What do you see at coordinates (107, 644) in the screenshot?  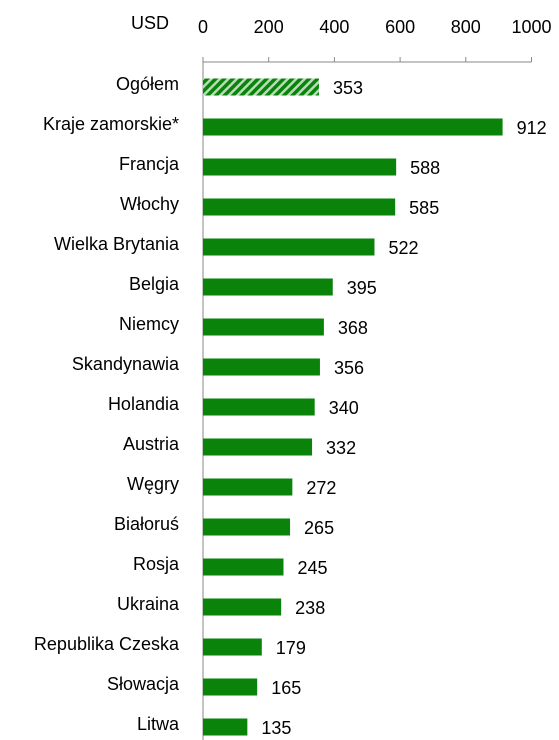 I see `y-tick-label: Republika Czeska` at bounding box center [107, 644].